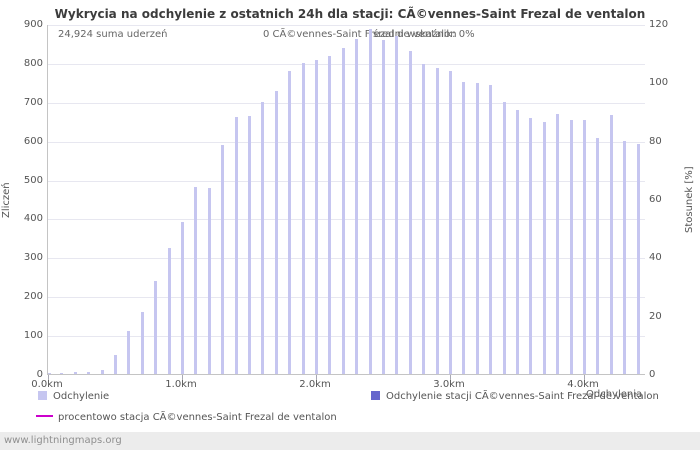 This screenshot has height=450, width=700. What do you see at coordinates (424, 34) in the screenshot?
I see `annotation-average-ratio: średni wskaźnik: 0%` at bounding box center [424, 34].